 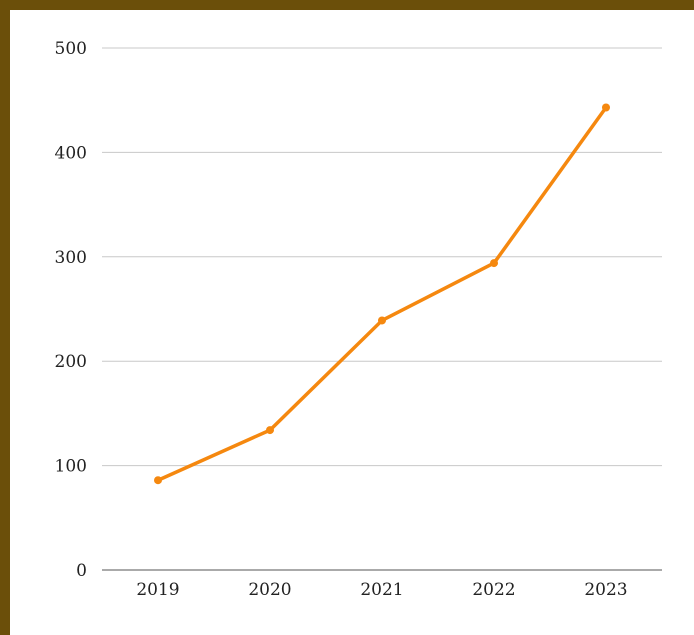 I want to click on y-tick-label: 500, so click(x=71, y=49).